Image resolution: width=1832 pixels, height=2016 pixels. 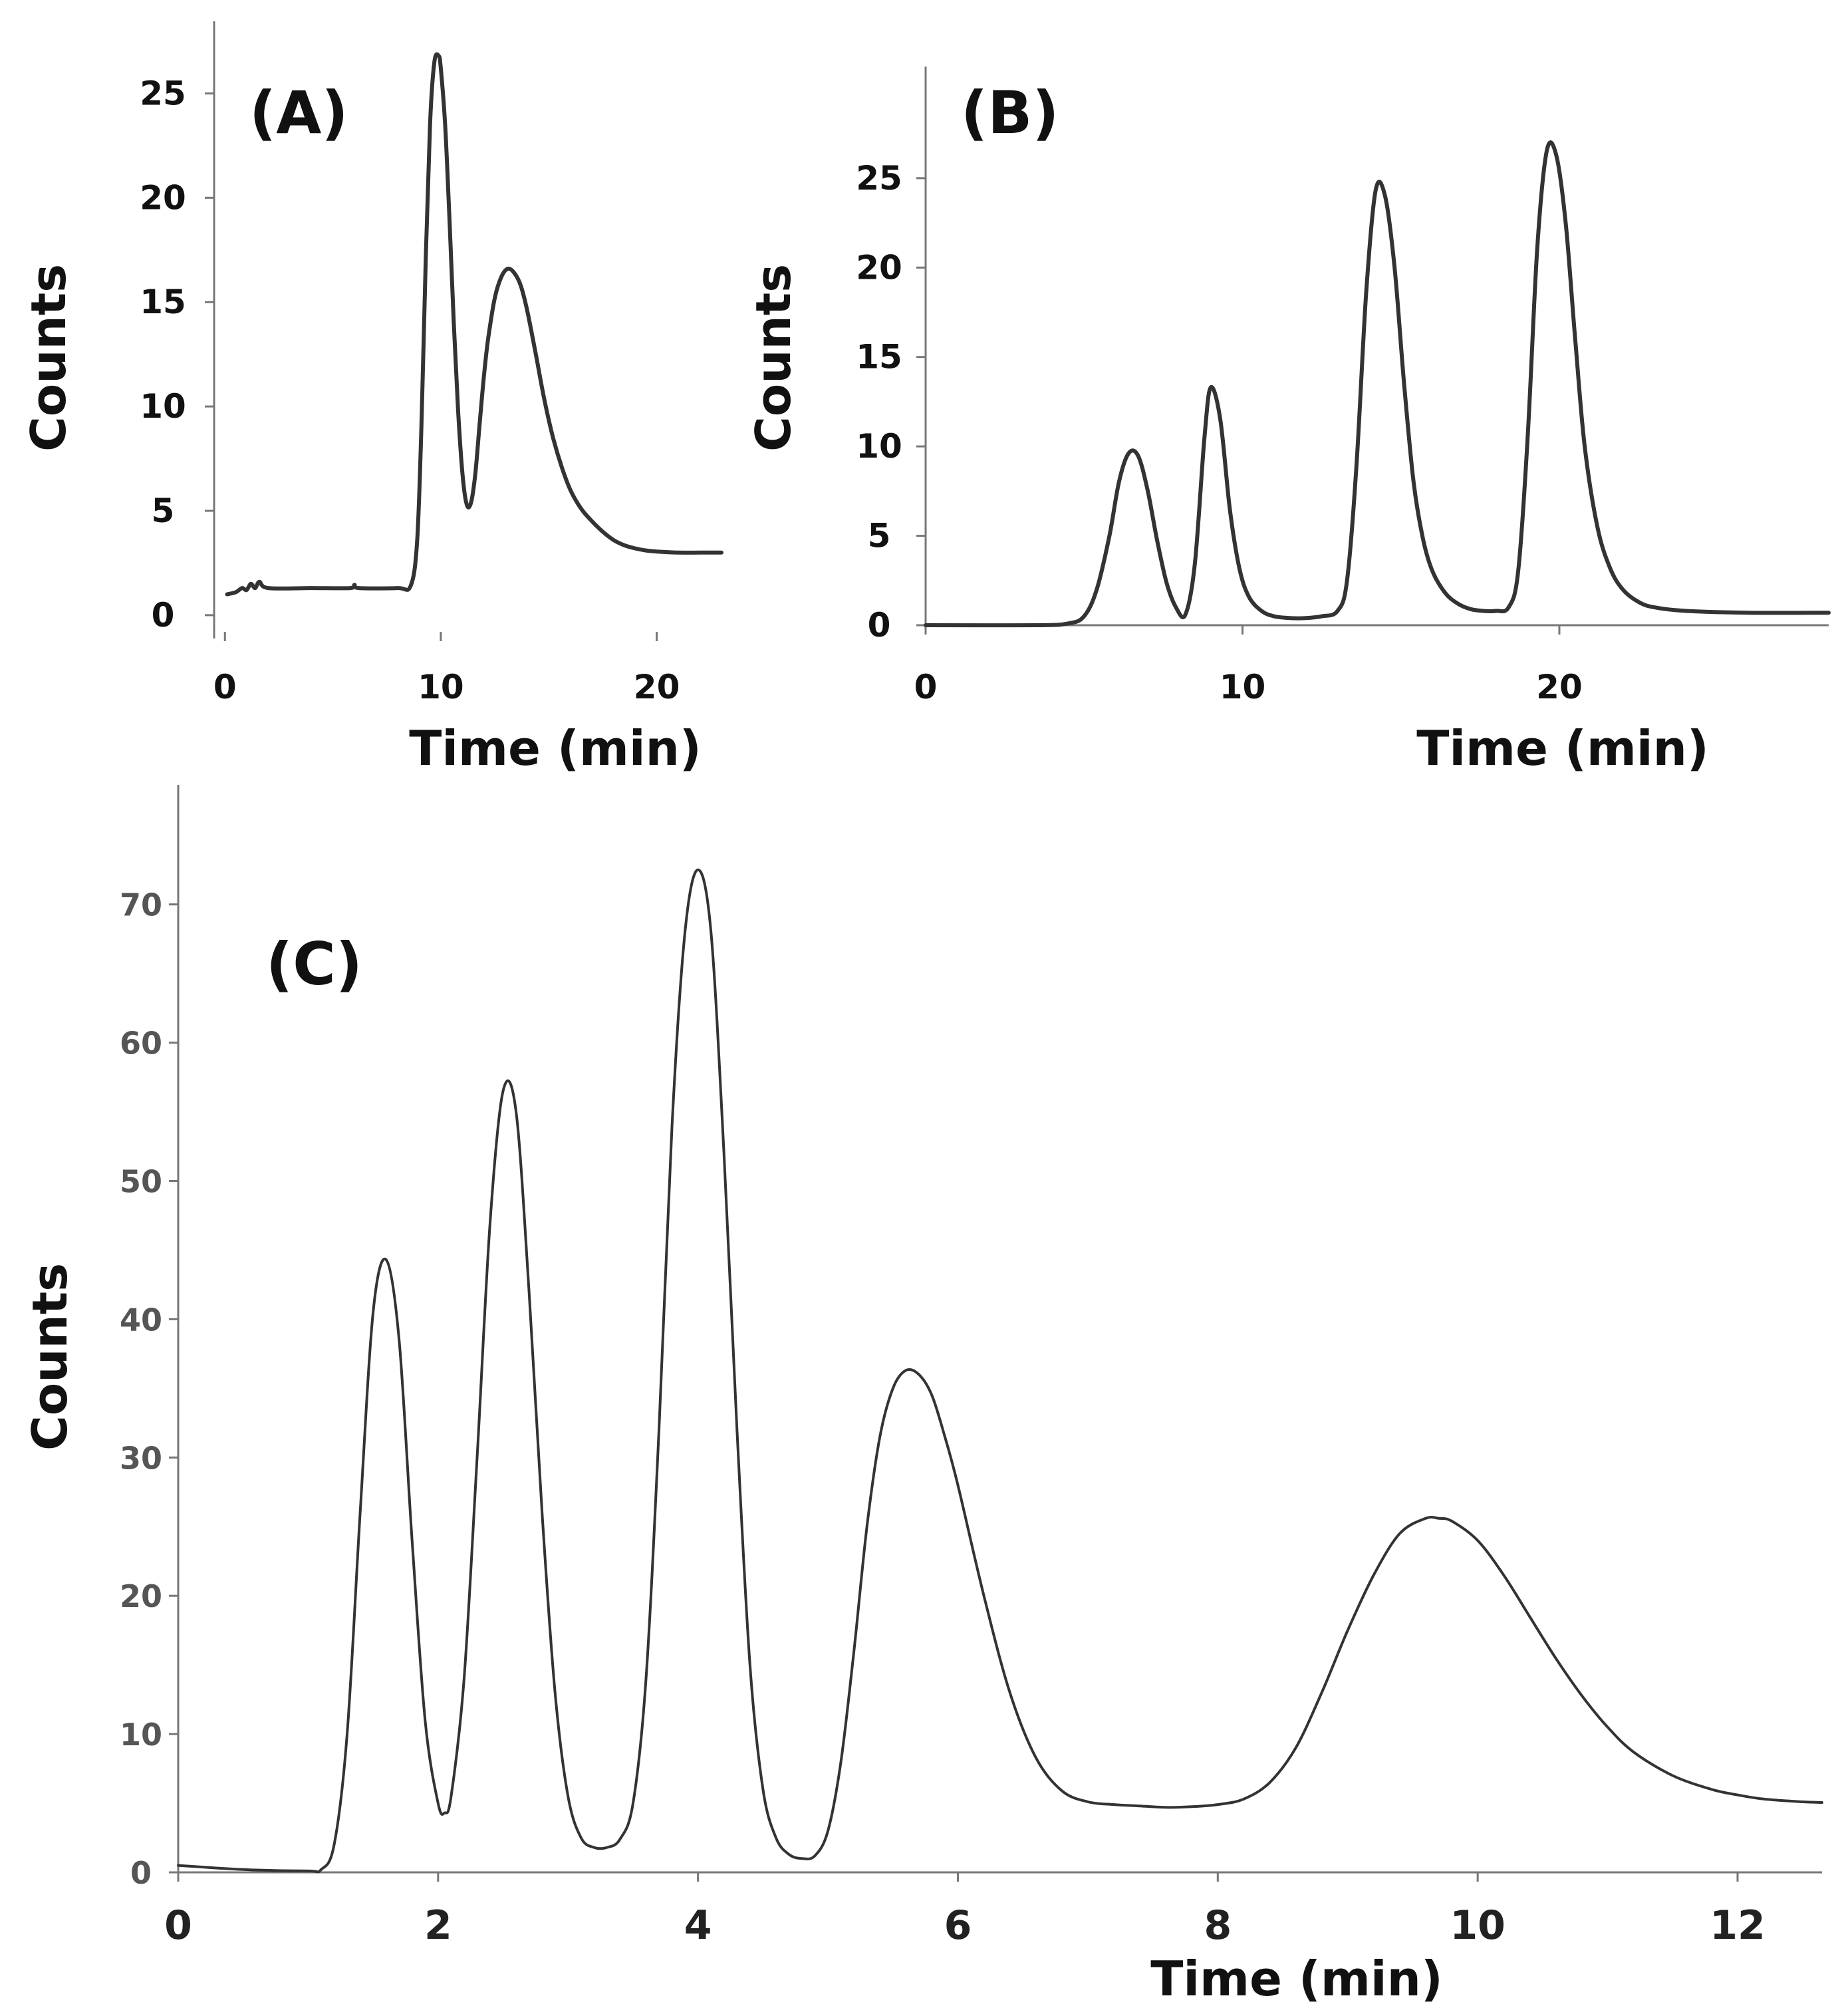 What do you see at coordinates (1296, 1979) in the screenshot?
I see `panel-c-x-axis-label: Time (min)` at bounding box center [1296, 1979].